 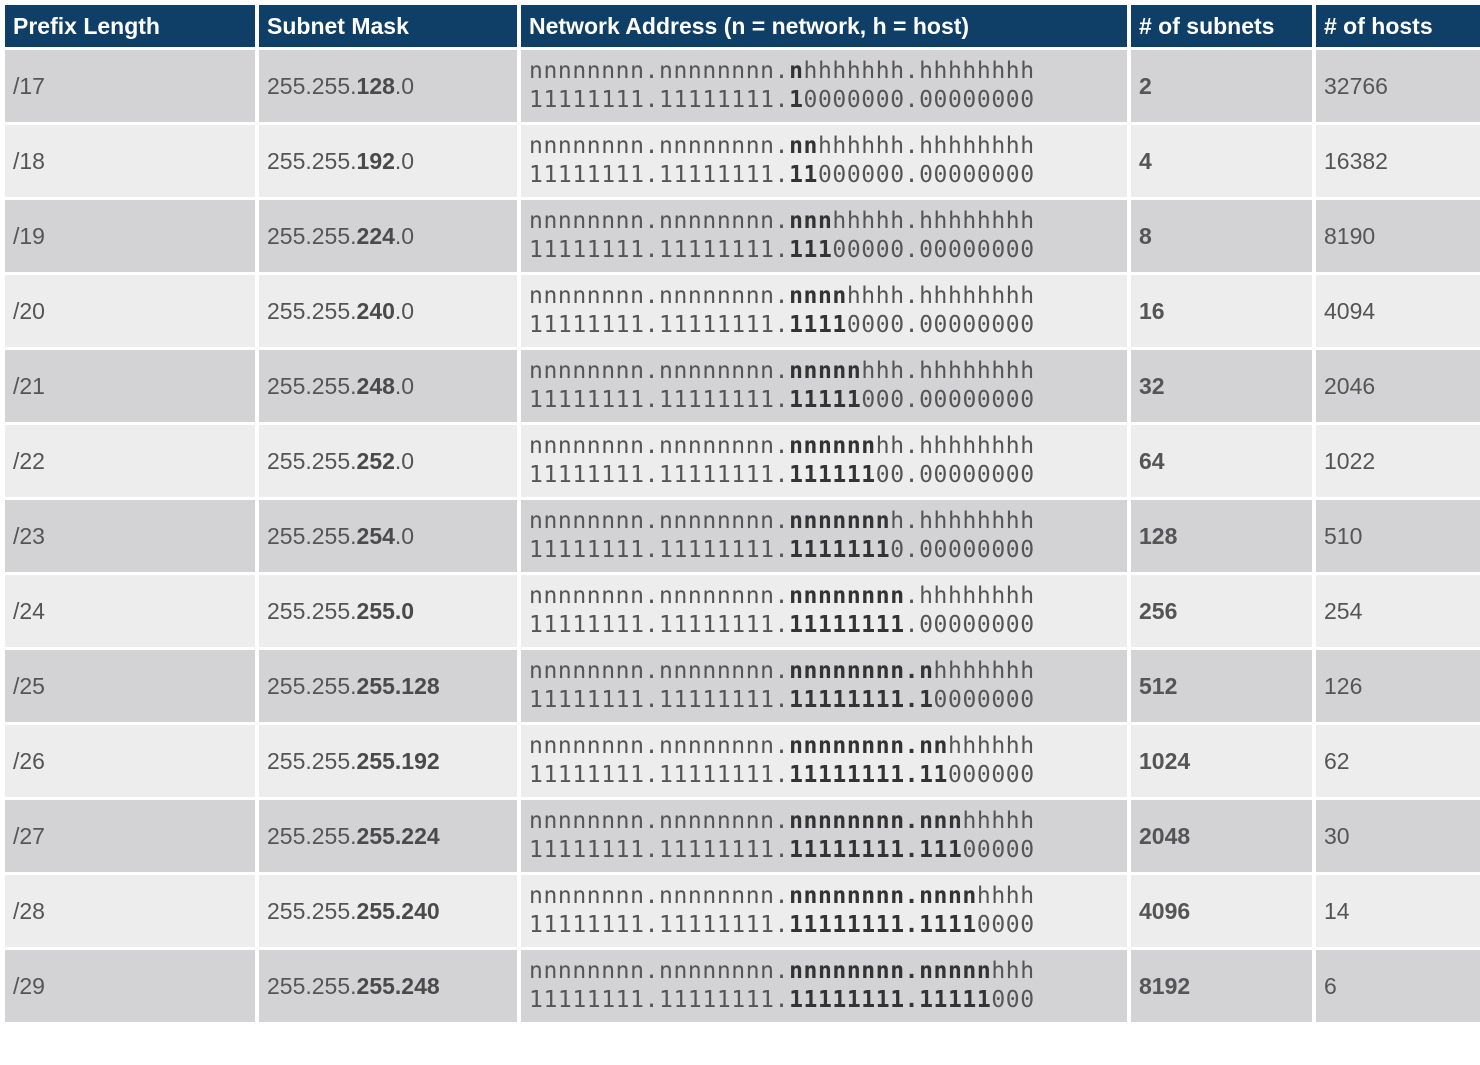 I want to click on network-host-pattern: nnnnnnnn.nnnnnnnn.nnnnnnnn.nnnhhhhh, so click(x=824, y=821).